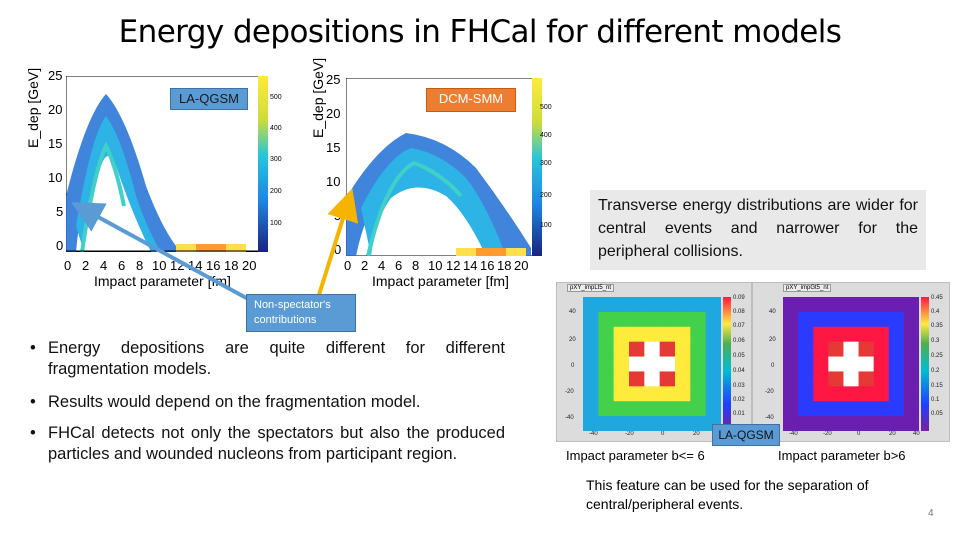 Image resolution: width=960 pixels, height=540 pixels. Describe the element at coordinates (739, 386) in the screenshot. I see `map-z-tick: 0.03` at that location.